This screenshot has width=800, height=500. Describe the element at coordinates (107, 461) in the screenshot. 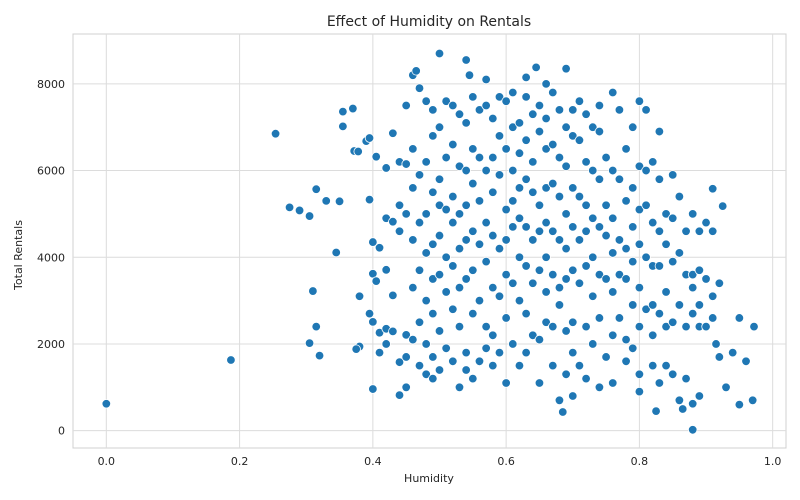

I see `x-tick-label: 0.0` at that location.